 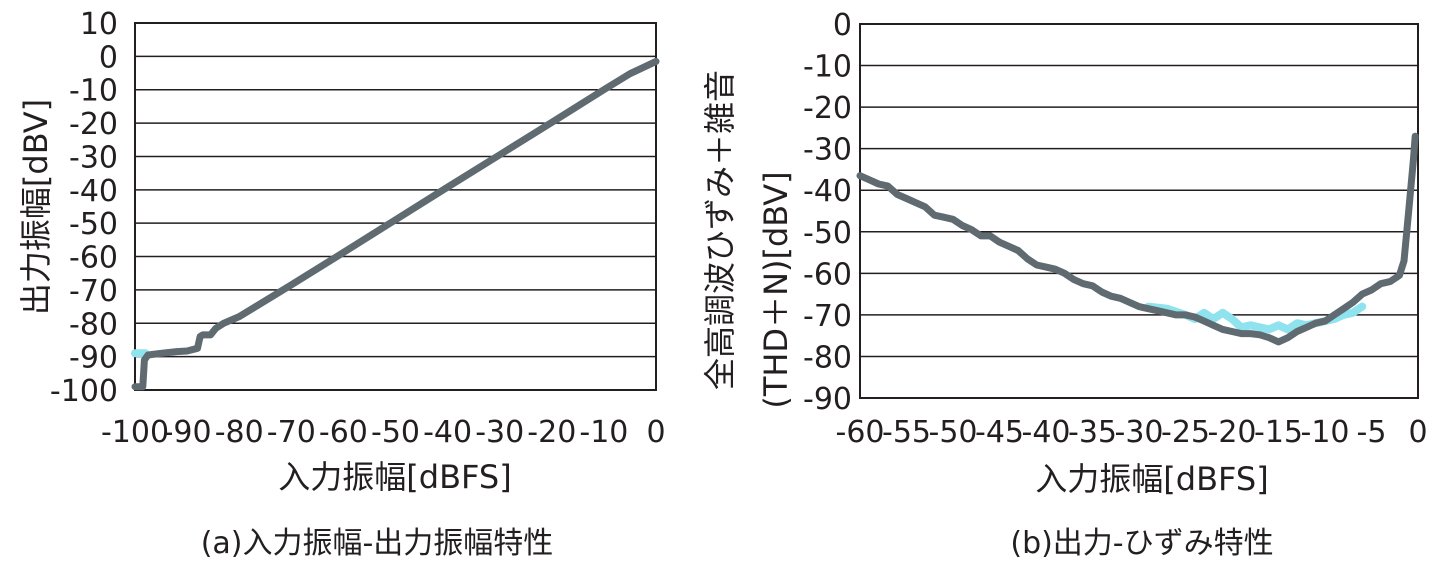 What do you see at coordinates (1151, 479) in the screenshot?
I see `chart-b-x-axis-label: 入力振幅[dBFS]` at bounding box center [1151, 479].